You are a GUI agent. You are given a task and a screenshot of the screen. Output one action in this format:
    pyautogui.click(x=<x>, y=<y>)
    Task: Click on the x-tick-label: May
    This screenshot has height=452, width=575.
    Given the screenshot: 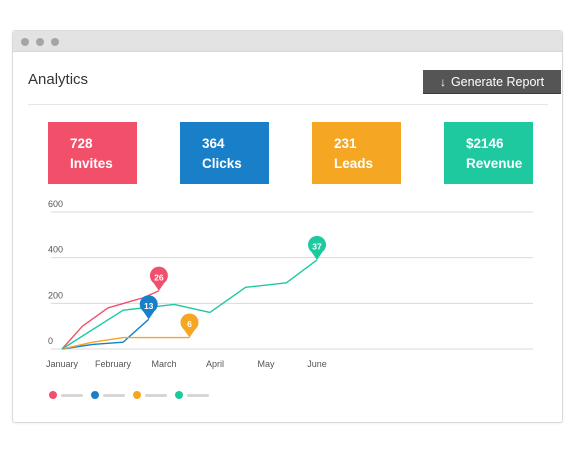 What is the action you would take?
    pyautogui.click(x=266, y=364)
    